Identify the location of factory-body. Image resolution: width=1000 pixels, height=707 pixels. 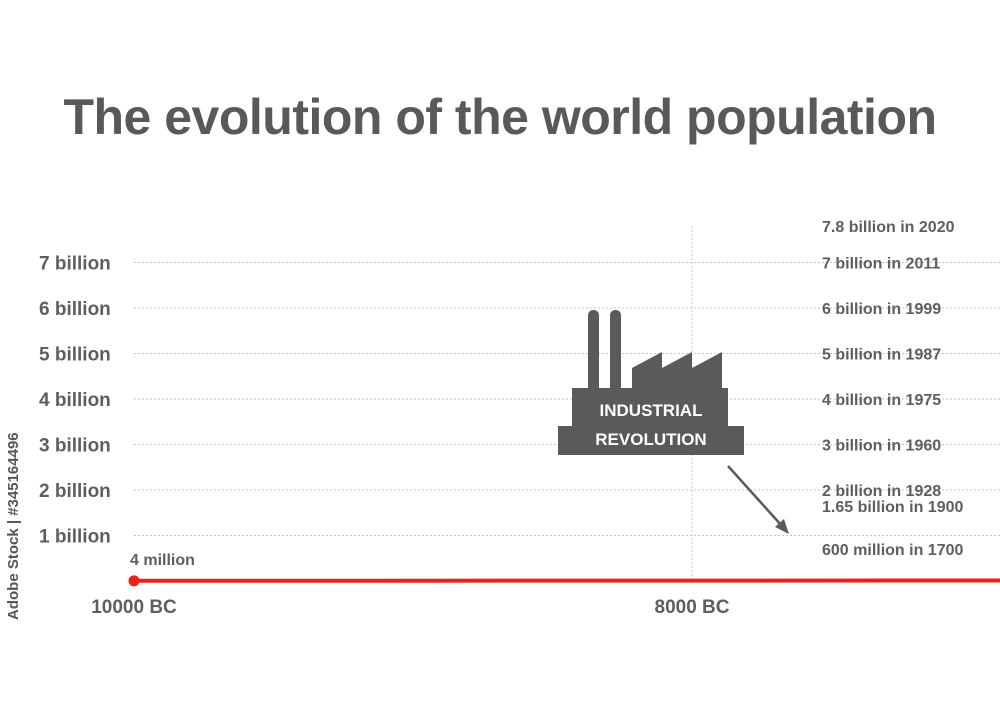
(650, 408).